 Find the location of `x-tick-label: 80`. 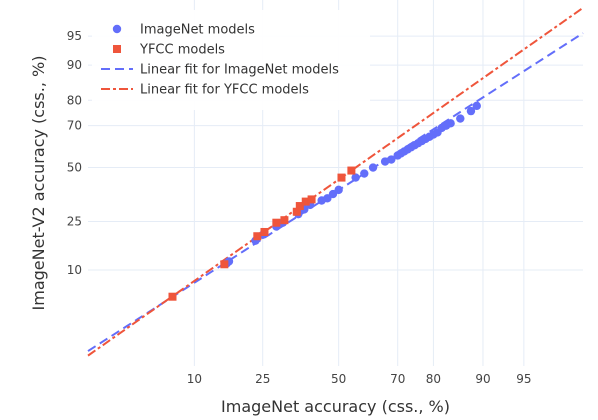

x-tick-label: 80 is located at coordinates (433, 379).